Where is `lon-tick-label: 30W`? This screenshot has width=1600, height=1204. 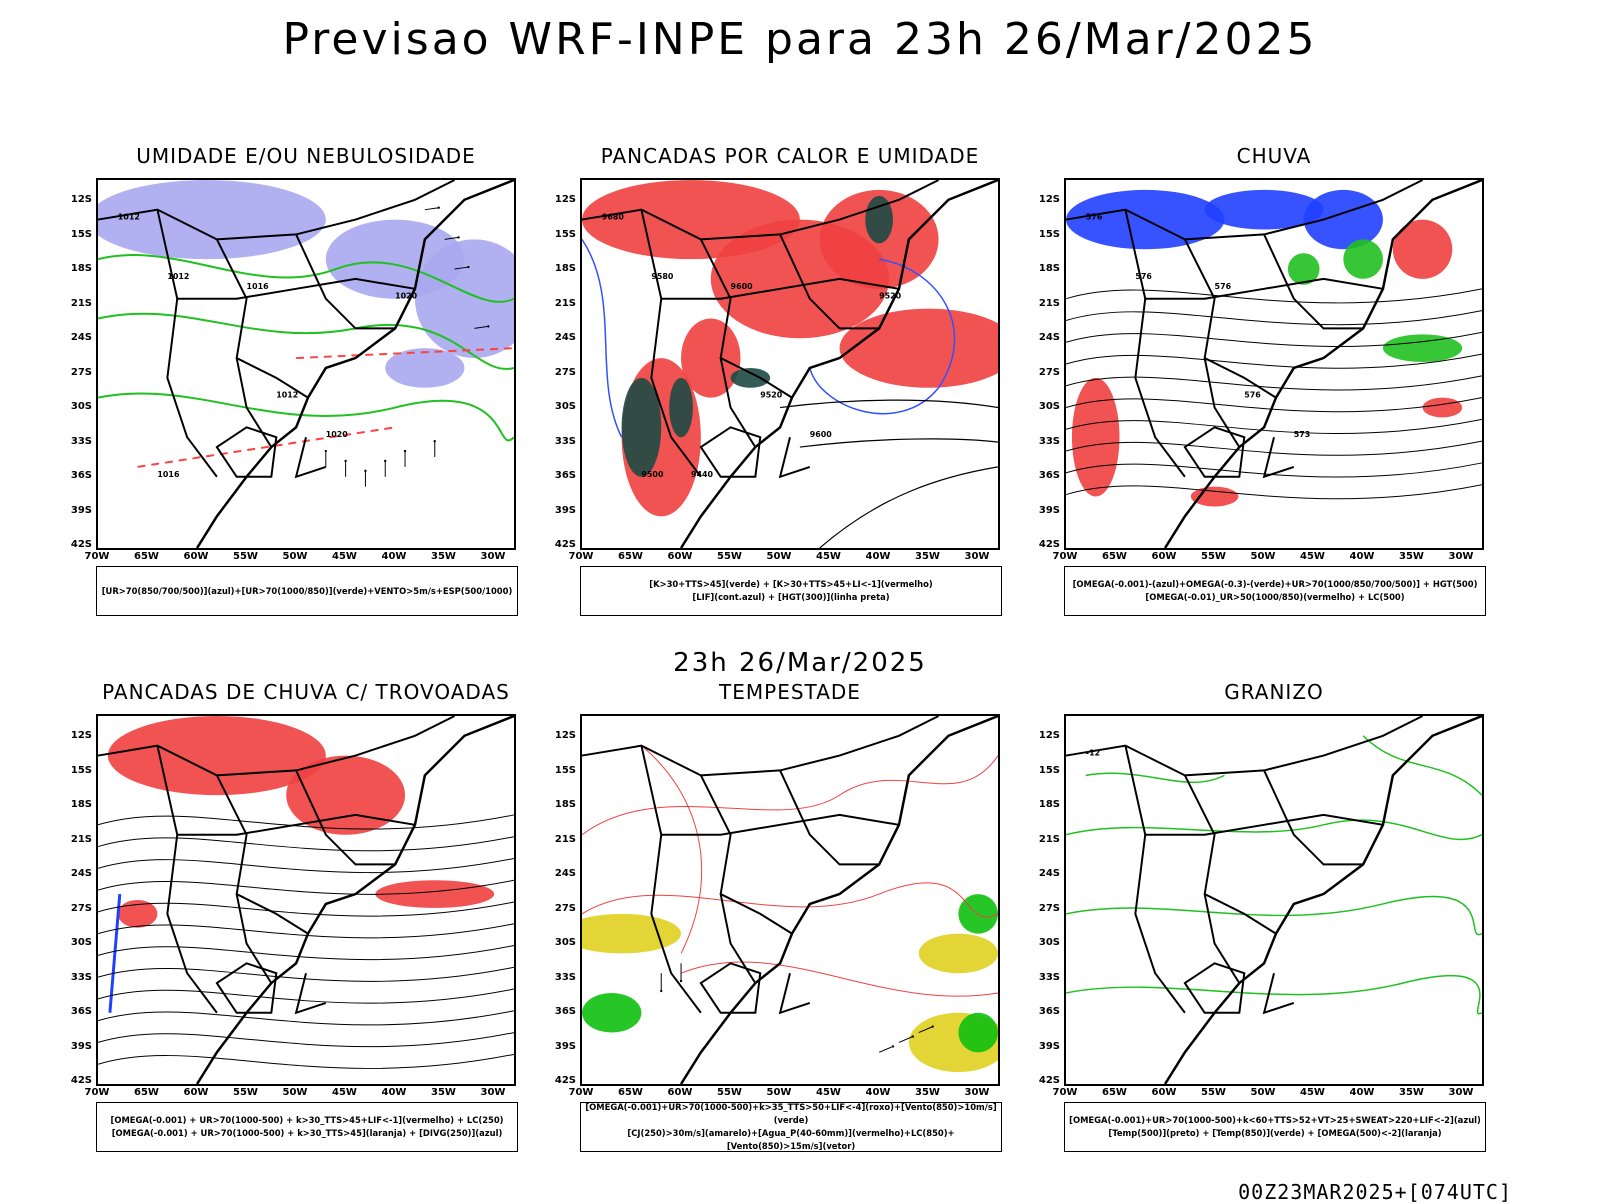
lon-tick-label: 30W is located at coordinates (493, 556).